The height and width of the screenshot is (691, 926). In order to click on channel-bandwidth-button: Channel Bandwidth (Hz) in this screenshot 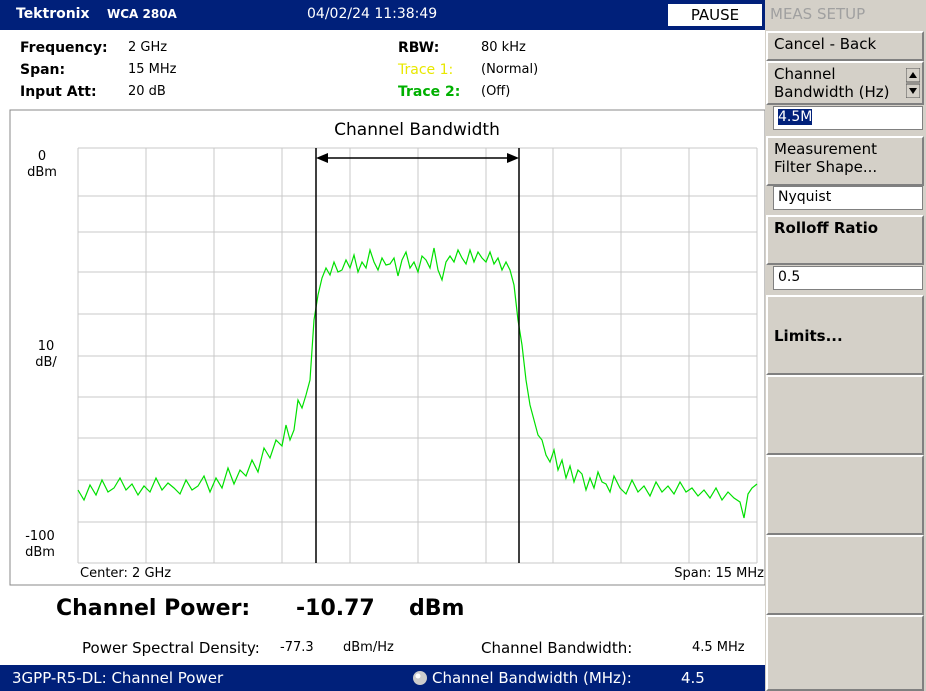, I will do `click(845, 83)`.